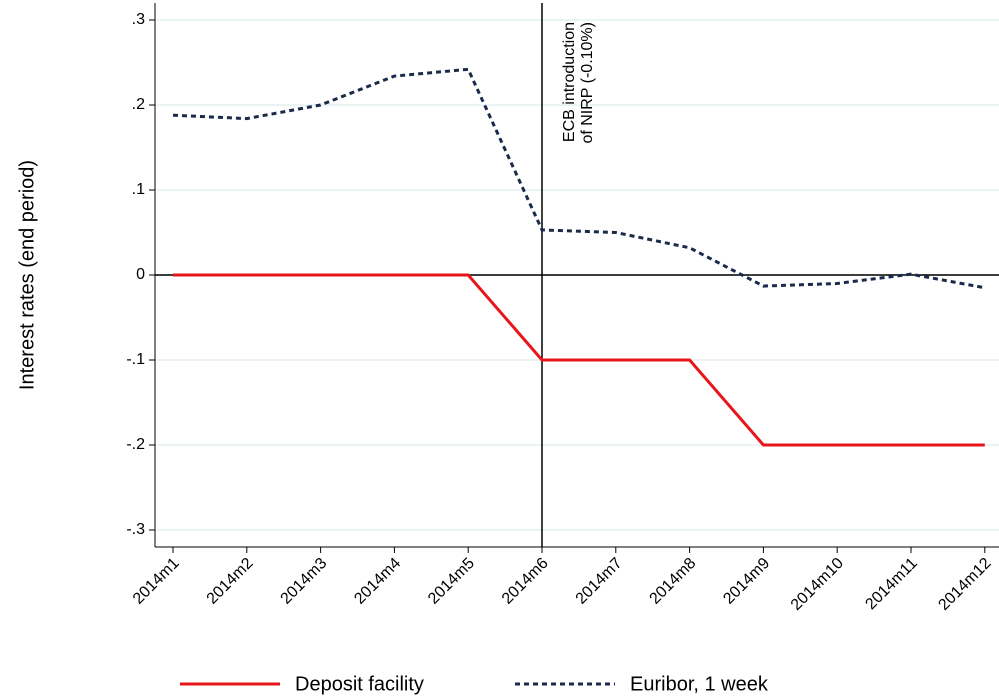 Image resolution: width=999 pixels, height=700 pixels. Describe the element at coordinates (156, 581) in the screenshot. I see `x-tick-label: 2014m1` at that location.